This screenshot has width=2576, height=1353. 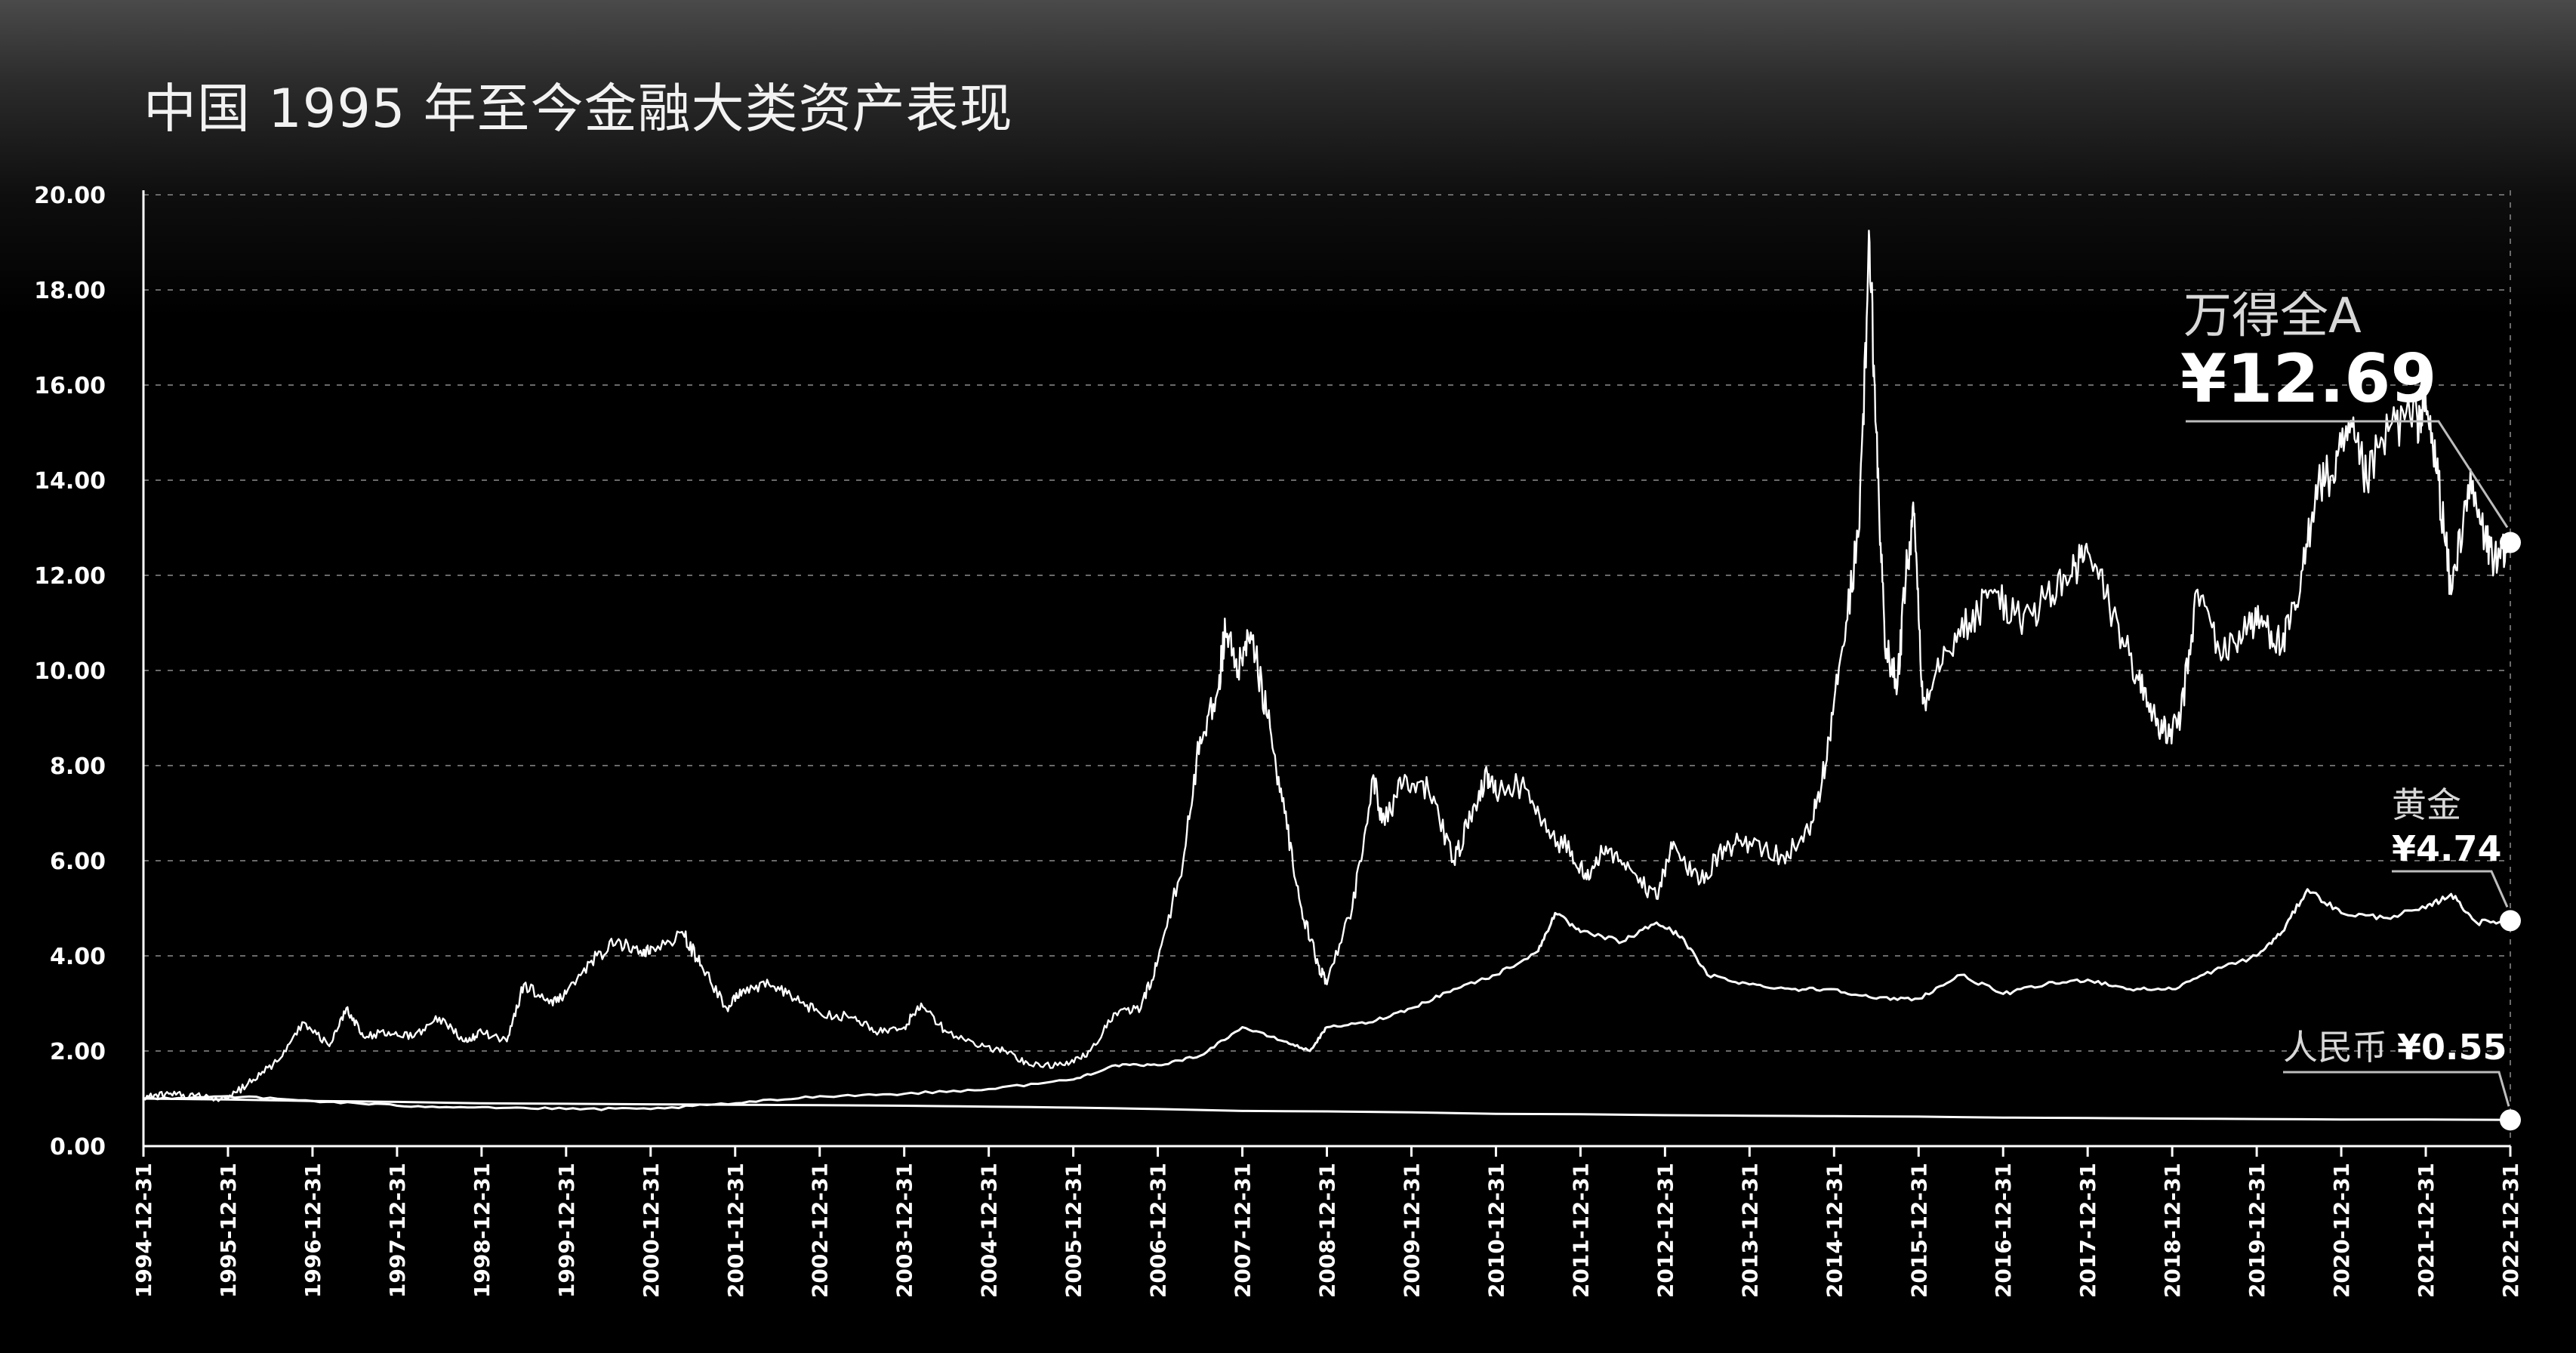 What do you see at coordinates (1158, 1230) in the screenshot?
I see `x-tick-label: 2006-12-31` at bounding box center [1158, 1230].